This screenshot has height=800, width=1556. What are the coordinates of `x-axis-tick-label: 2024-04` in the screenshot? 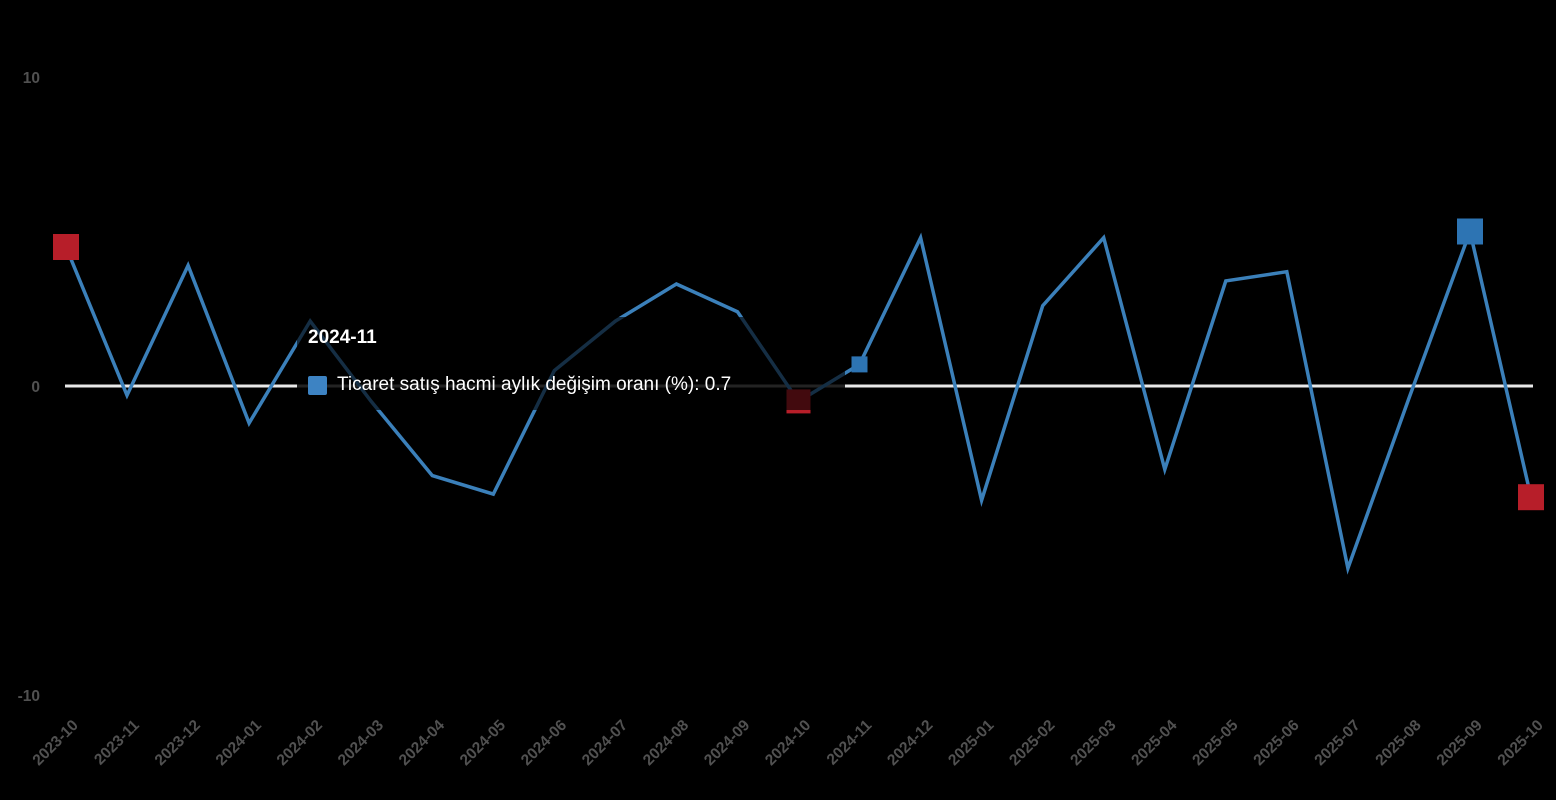 It's located at (422, 743).